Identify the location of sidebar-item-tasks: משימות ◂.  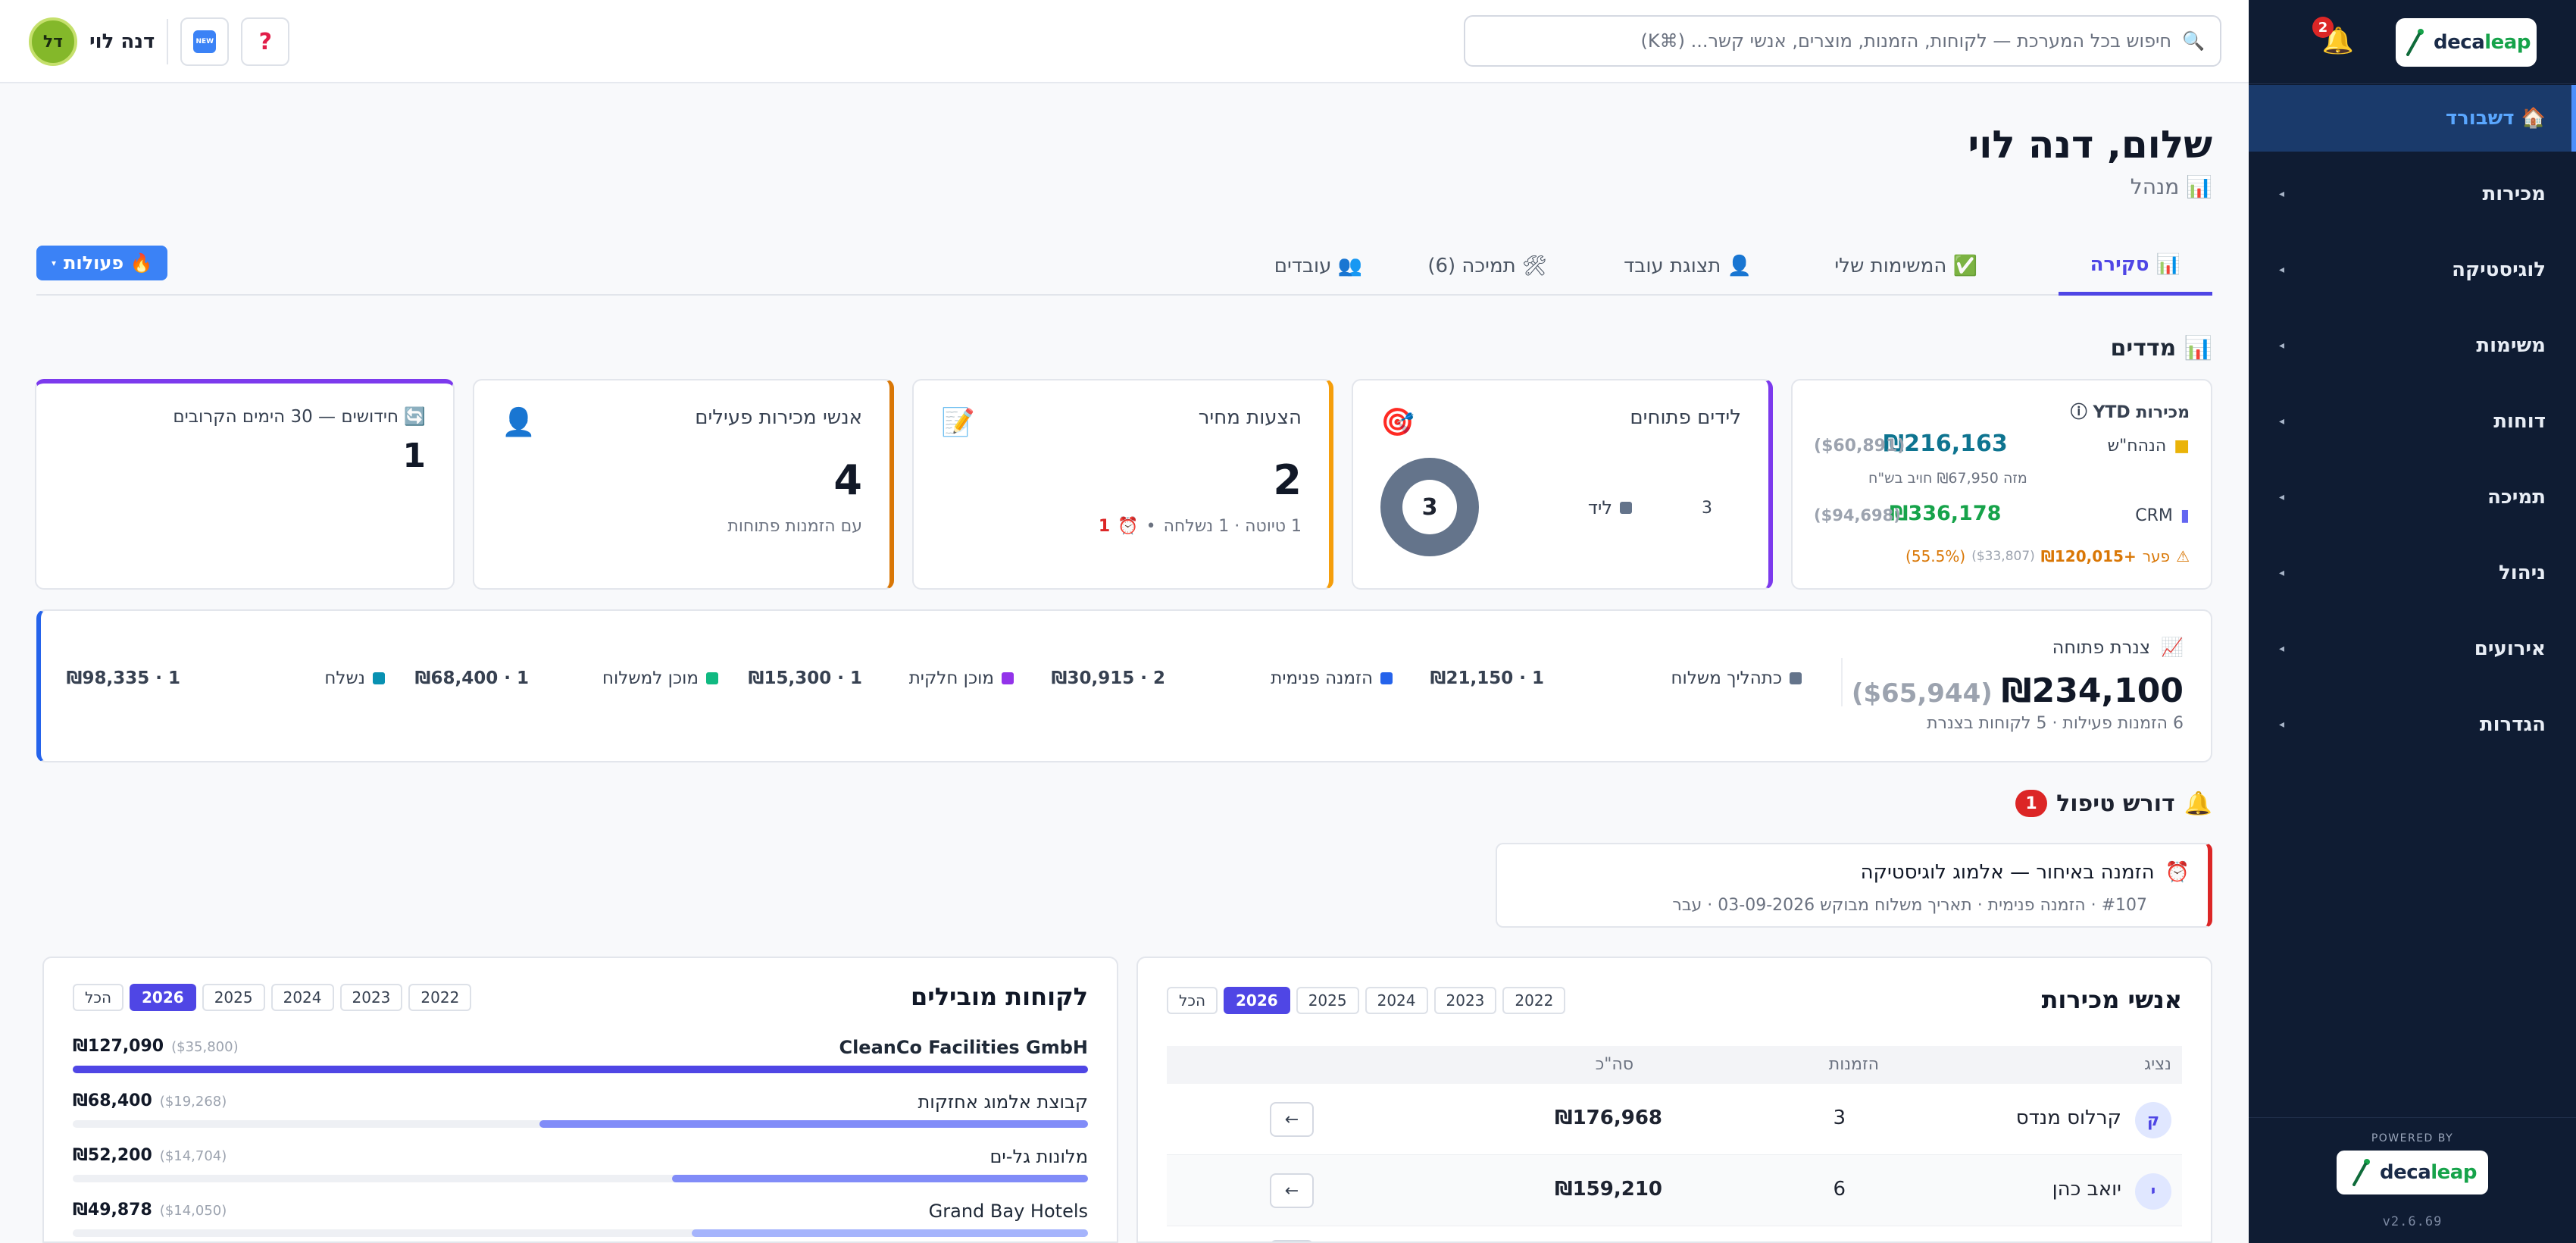
(2412, 346).